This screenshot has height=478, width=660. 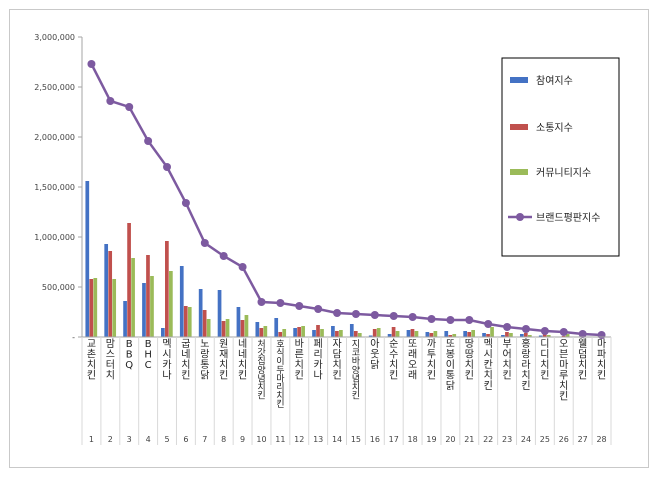 What do you see at coordinates (560, 157) in the screenshot?
I see `legend-box` at bounding box center [560, 157].